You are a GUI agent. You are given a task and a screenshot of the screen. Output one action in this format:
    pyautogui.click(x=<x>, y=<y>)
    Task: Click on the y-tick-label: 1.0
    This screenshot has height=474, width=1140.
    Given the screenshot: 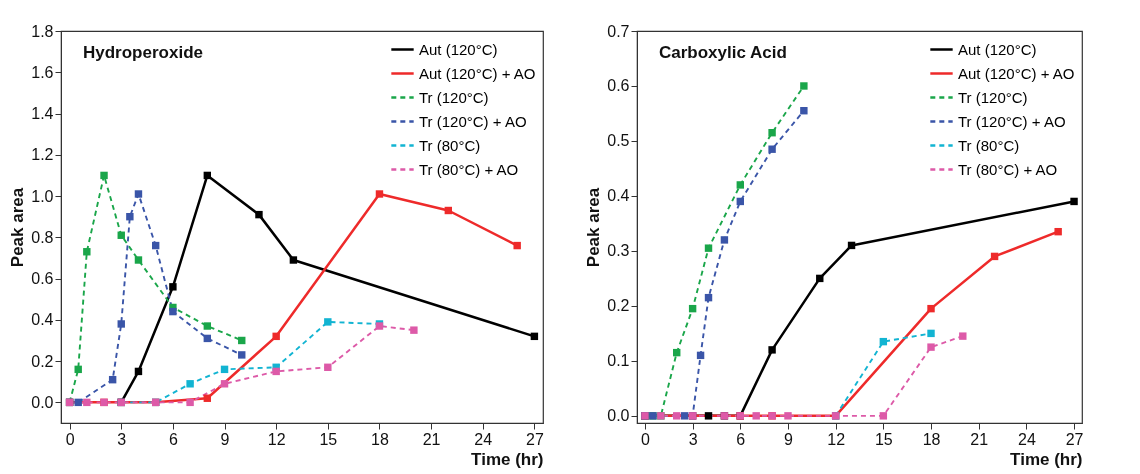 What is the action you would take?
    pyautogui.click(x=42, y=196)
    